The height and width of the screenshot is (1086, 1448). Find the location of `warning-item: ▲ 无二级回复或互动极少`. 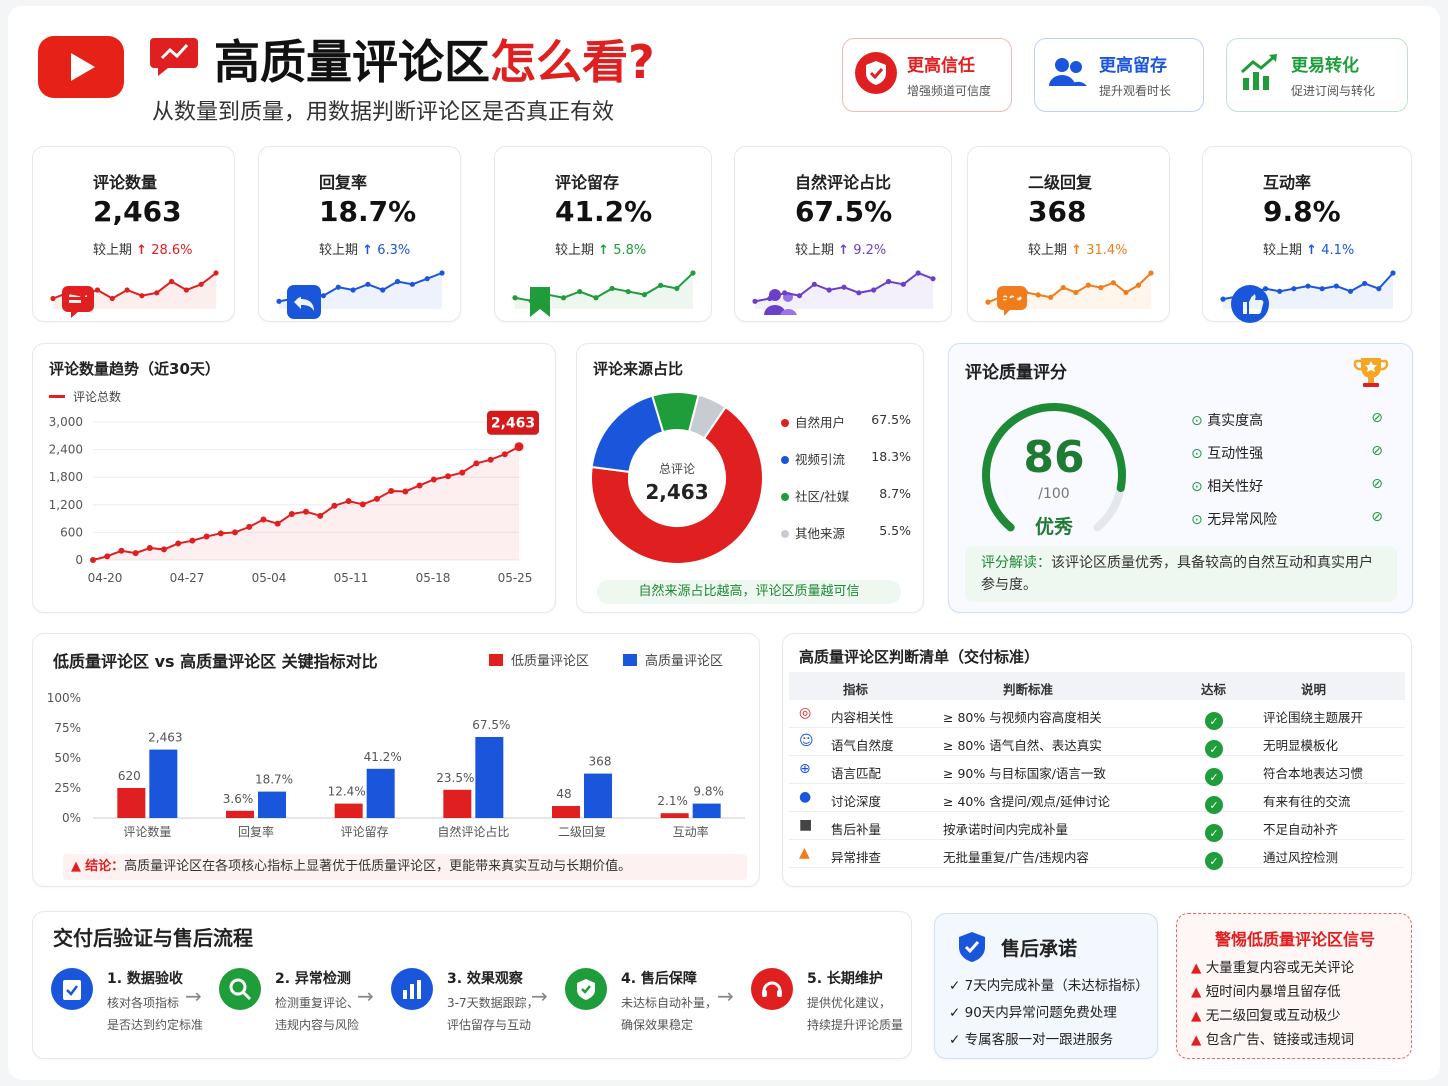

warning-item: ▲ 无二级回复或互动极少 is located at coordinates (1266, 1016).